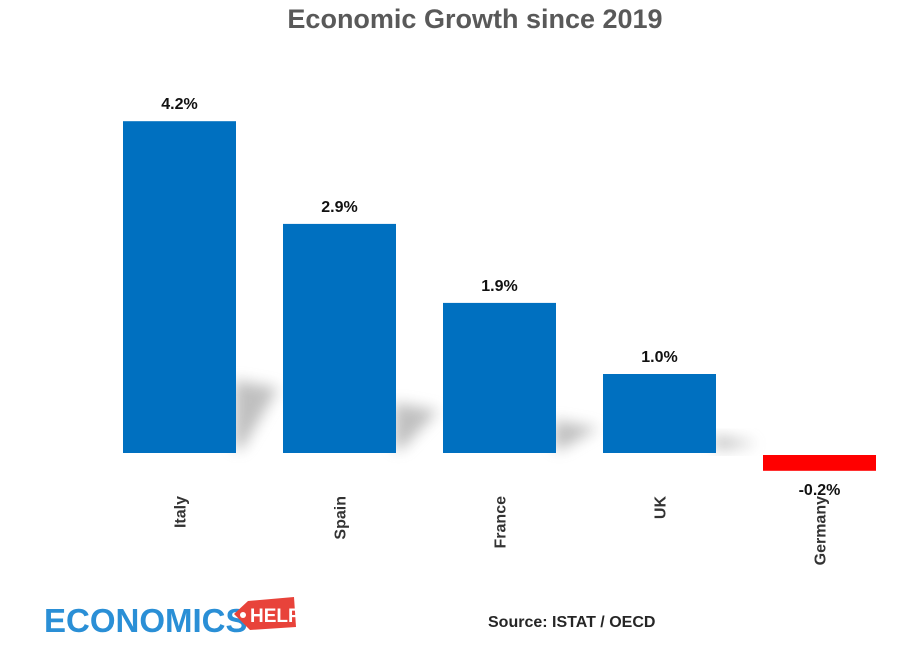 The width and height of the screenshot is (900, 657). I want to click on bar-germany, so click(819, 463).